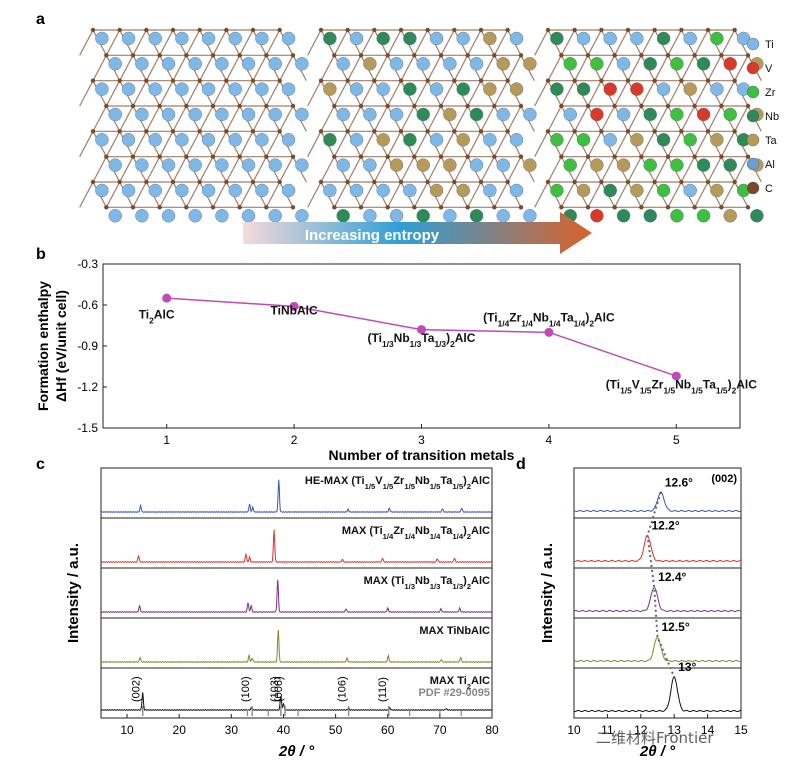 Image resolution: width=792 pixels, height=770 pixels. What do you see at coordinates (679, 482) in the screenshot?
I see `d-peak-label: 12.6°` at bounding box center [679, 482].